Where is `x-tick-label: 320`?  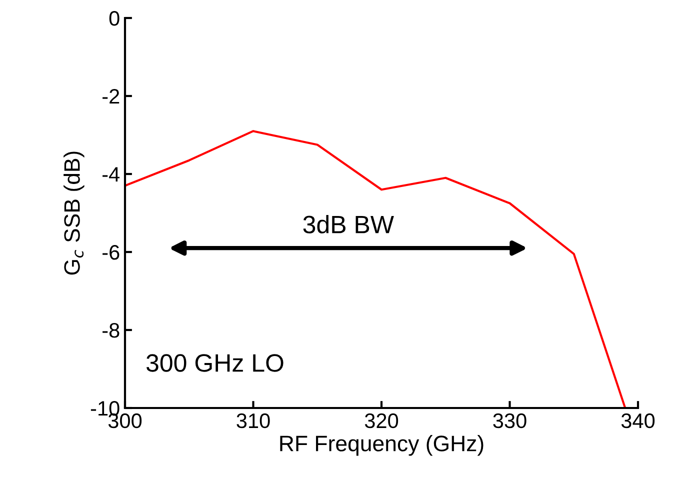 x-tick-label: 320 is located at coordinates (381, 420).